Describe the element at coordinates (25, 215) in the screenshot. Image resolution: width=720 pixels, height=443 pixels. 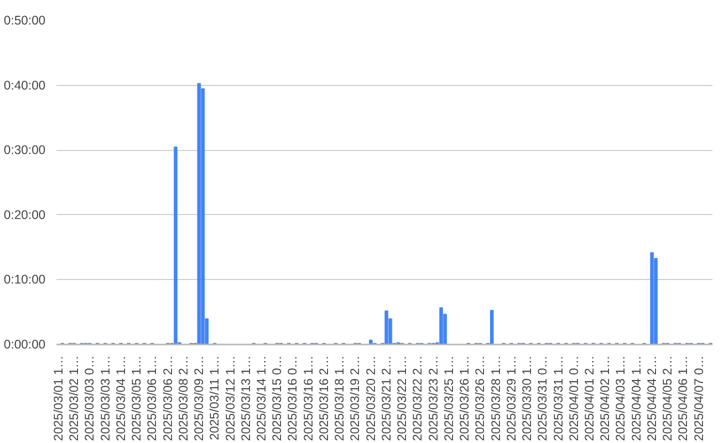
I see `y-tick-label: 0:20:00` at that location.